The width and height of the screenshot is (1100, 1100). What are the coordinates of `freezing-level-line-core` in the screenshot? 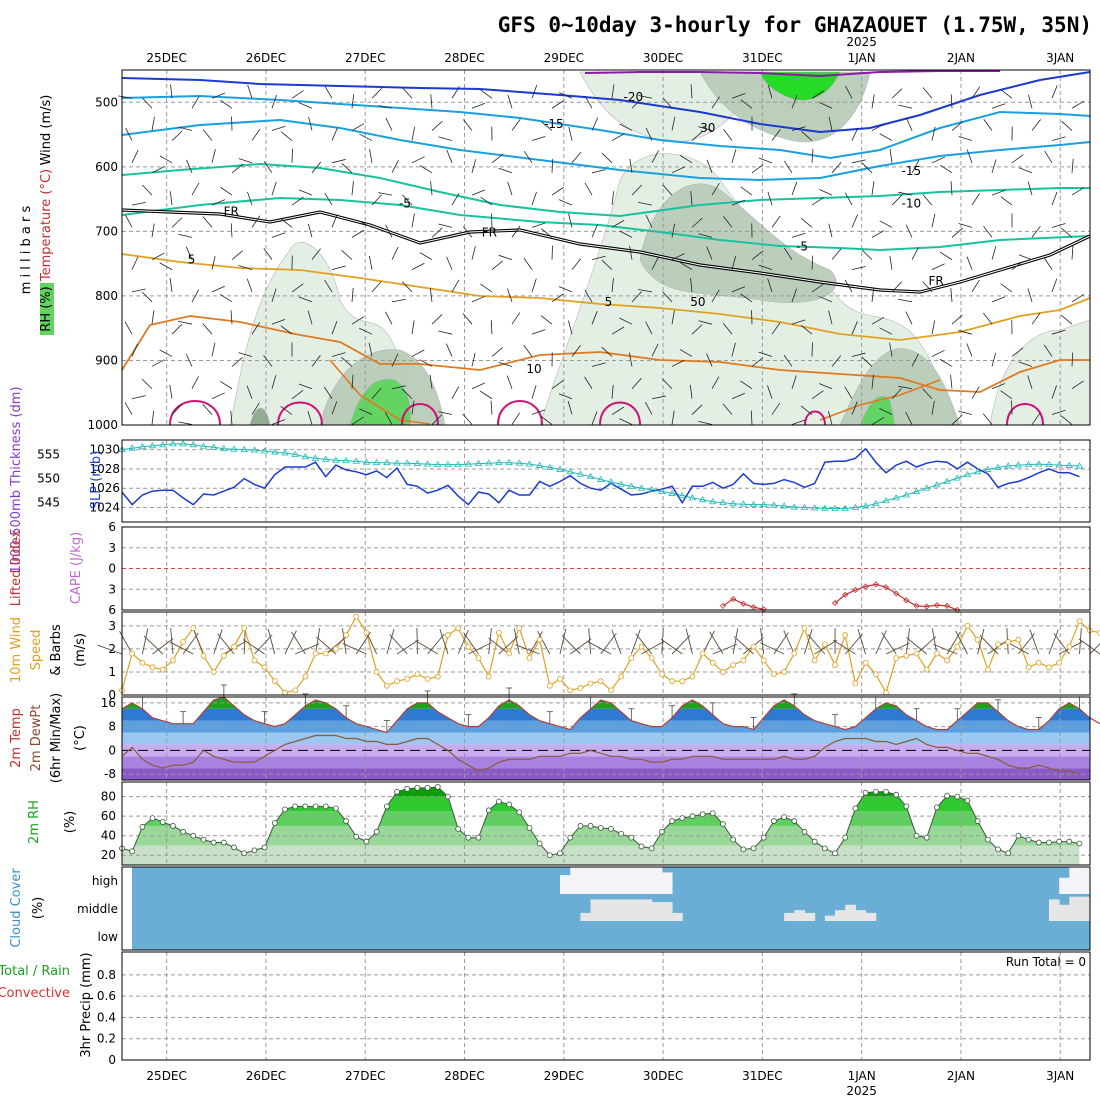 It's located at (606, 251).